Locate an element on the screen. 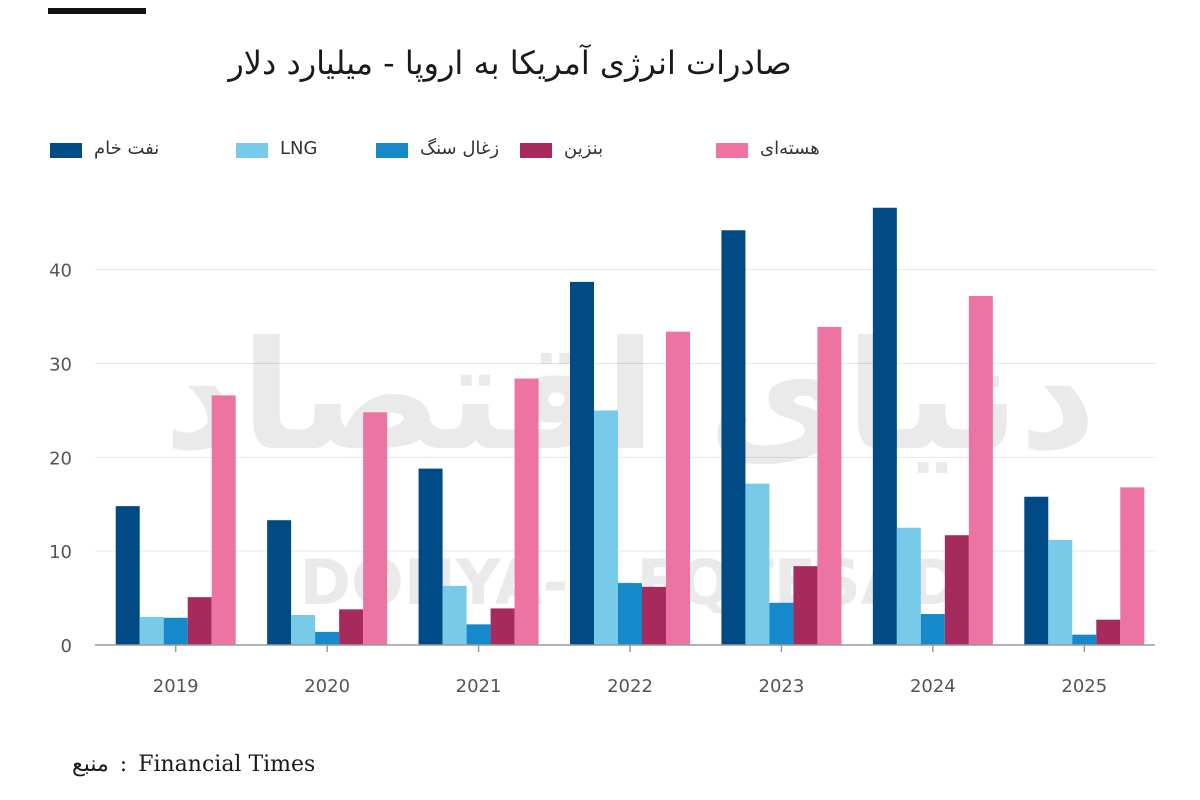 The width and height of the screenshot is (1200, 800). source-note: منبع : Financial Times is located at coordinates (193, 764).